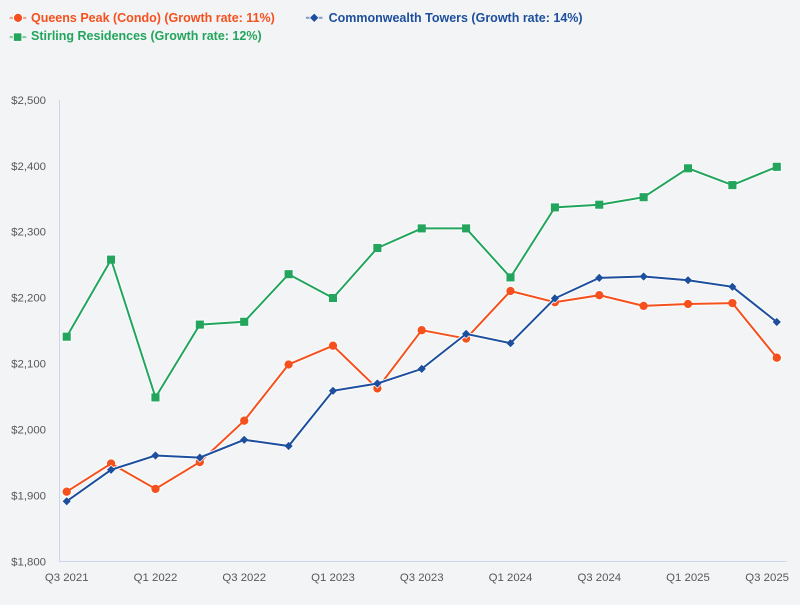 The width and height of the screenshot is (800, 605). Describe the element at coordinates (28, 233) in the screenshot. I see `svg-text: $2,300` at that location.